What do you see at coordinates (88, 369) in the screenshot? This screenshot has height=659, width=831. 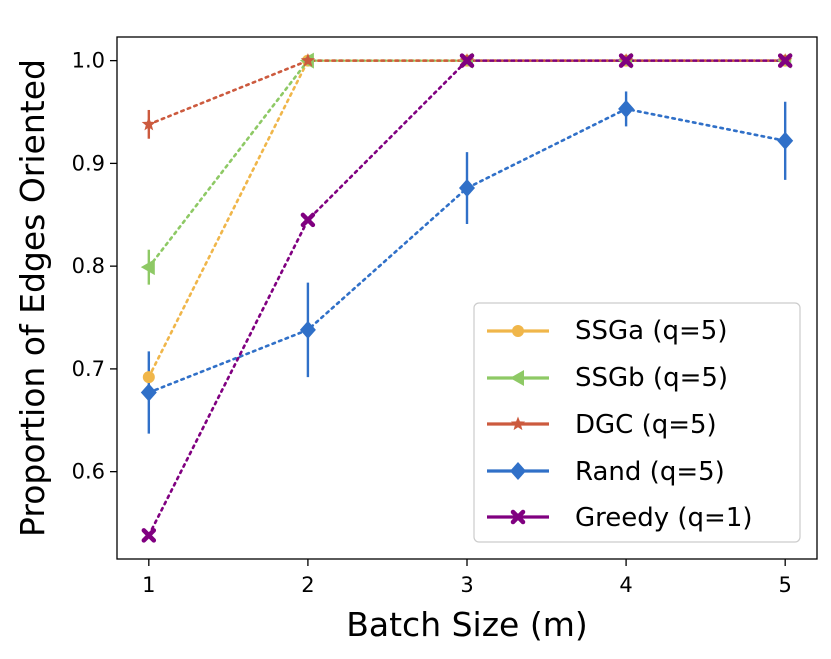 I see `y-tick-label-0.7: 0.7` at bounding box center [88, 369].